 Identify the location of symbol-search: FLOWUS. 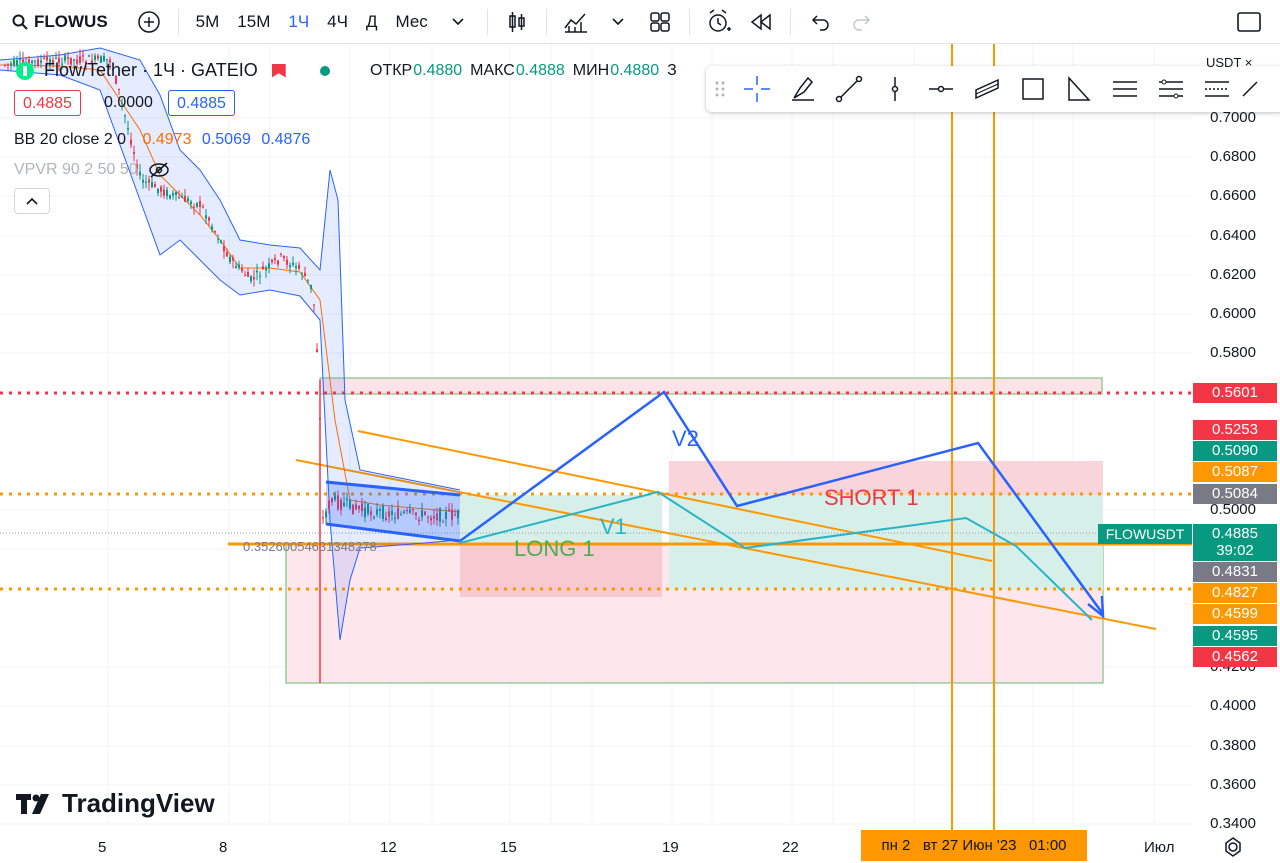
(54, 22).